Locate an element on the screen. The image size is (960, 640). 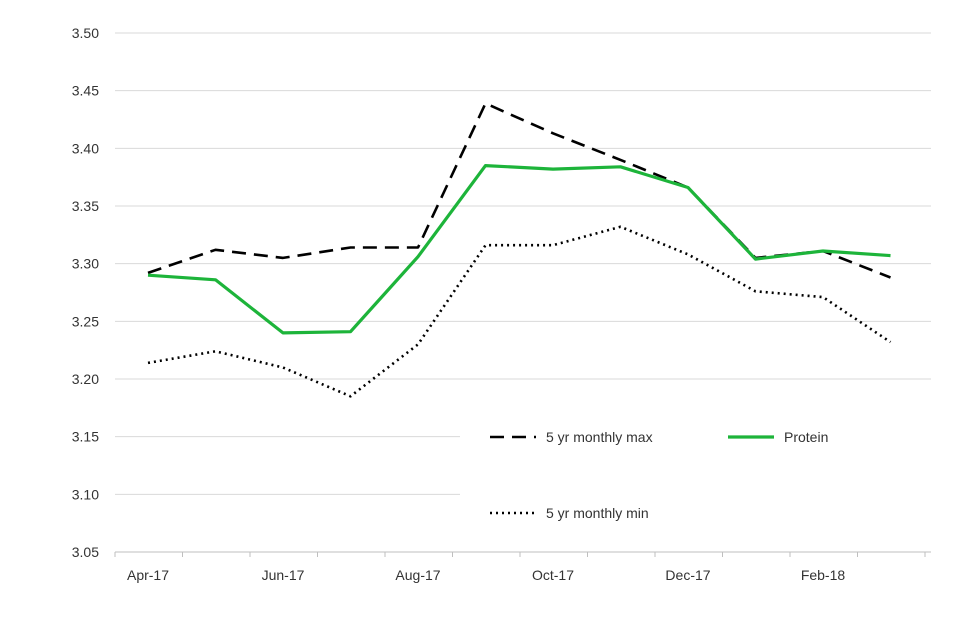
y-tick-label: 3.15 is located at coordinates (85, 437).